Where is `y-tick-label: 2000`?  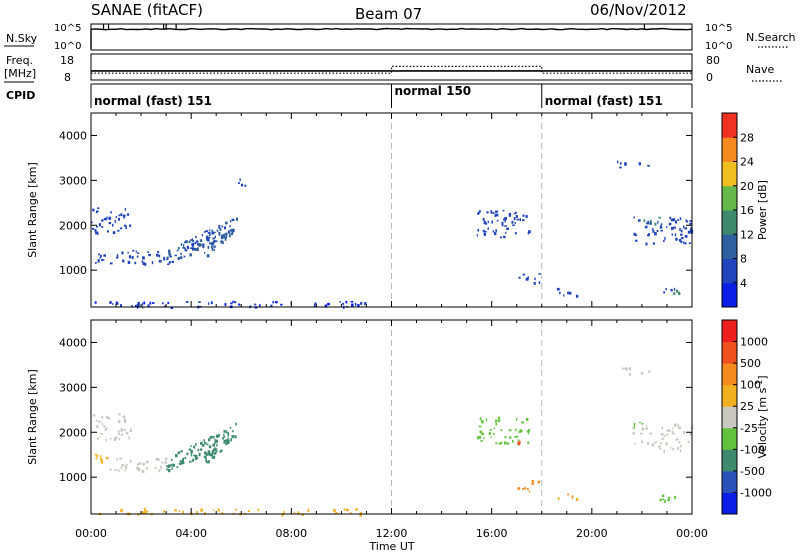 y-tick-label: 2000 is located at coordinates (73, 432).